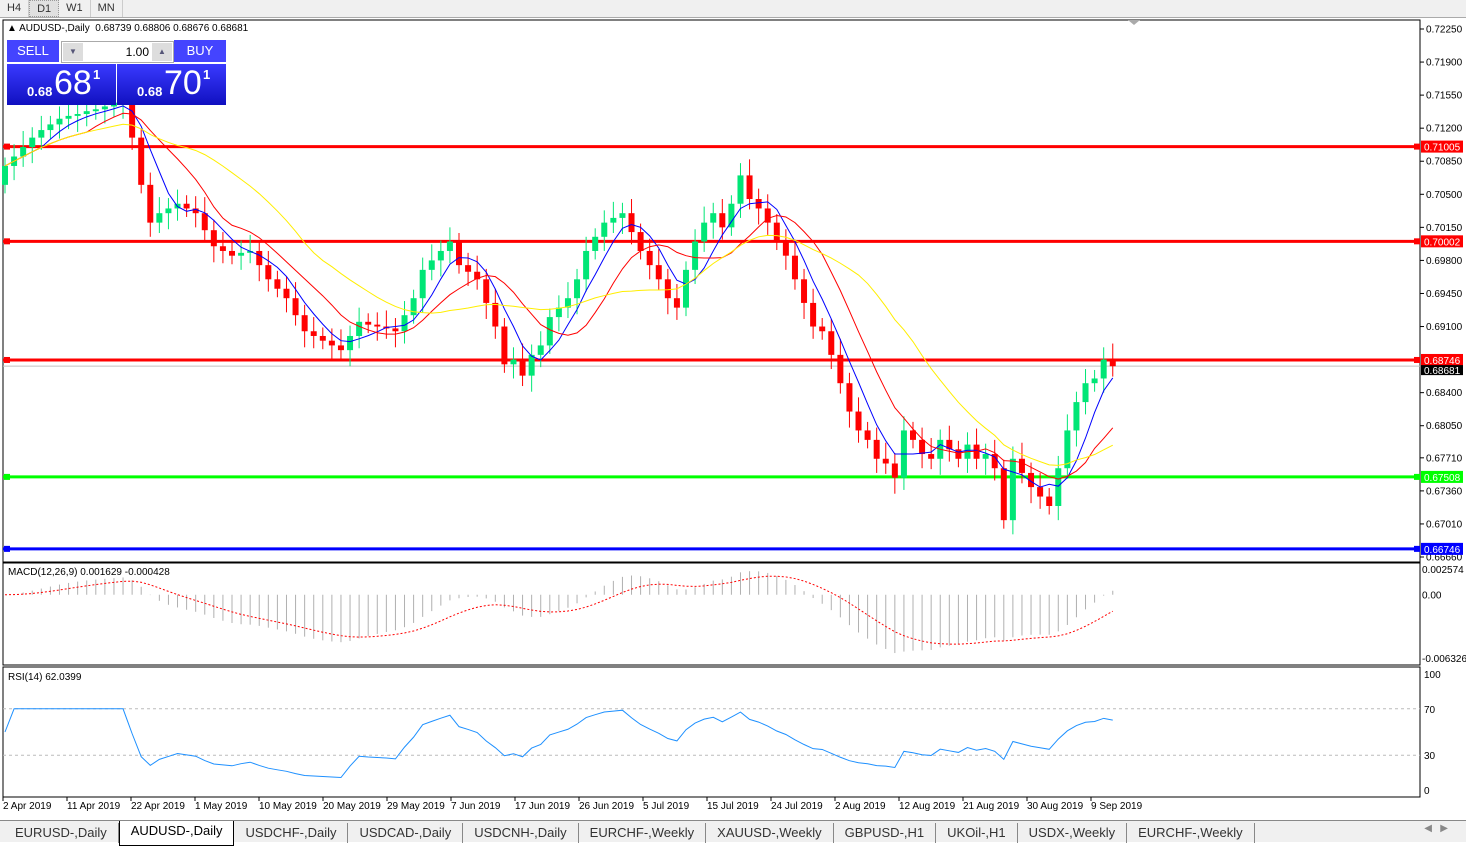 Image resolution: width=1466 pixels, height=846 pixels. What do you see at coordinates (885, 833) in the screenshot?
I see `chart-tab: GBPUSD-,H1` at bounding box center [885, 833].